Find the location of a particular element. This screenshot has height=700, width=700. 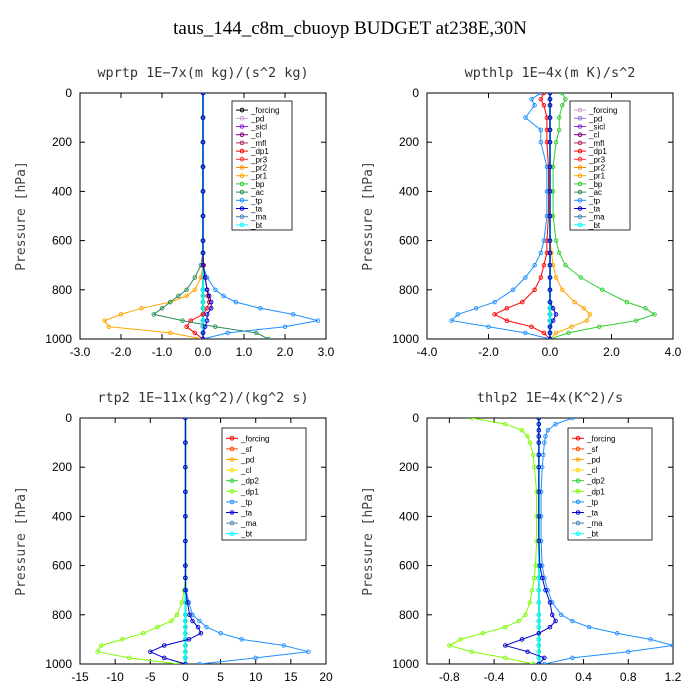

legend-label: _forcing is located at coordinates (264, 110).